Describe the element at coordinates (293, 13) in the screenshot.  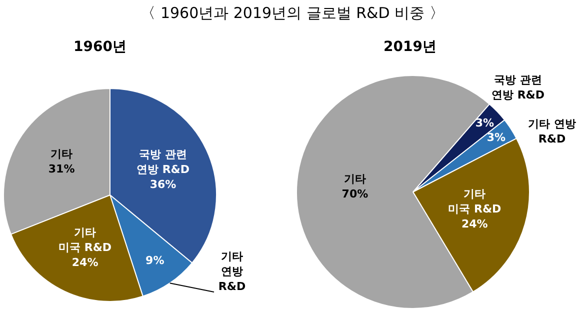
I see `text: 〈 1960년과 2019년의 글로벌 R&D 비중 〉` at that location.